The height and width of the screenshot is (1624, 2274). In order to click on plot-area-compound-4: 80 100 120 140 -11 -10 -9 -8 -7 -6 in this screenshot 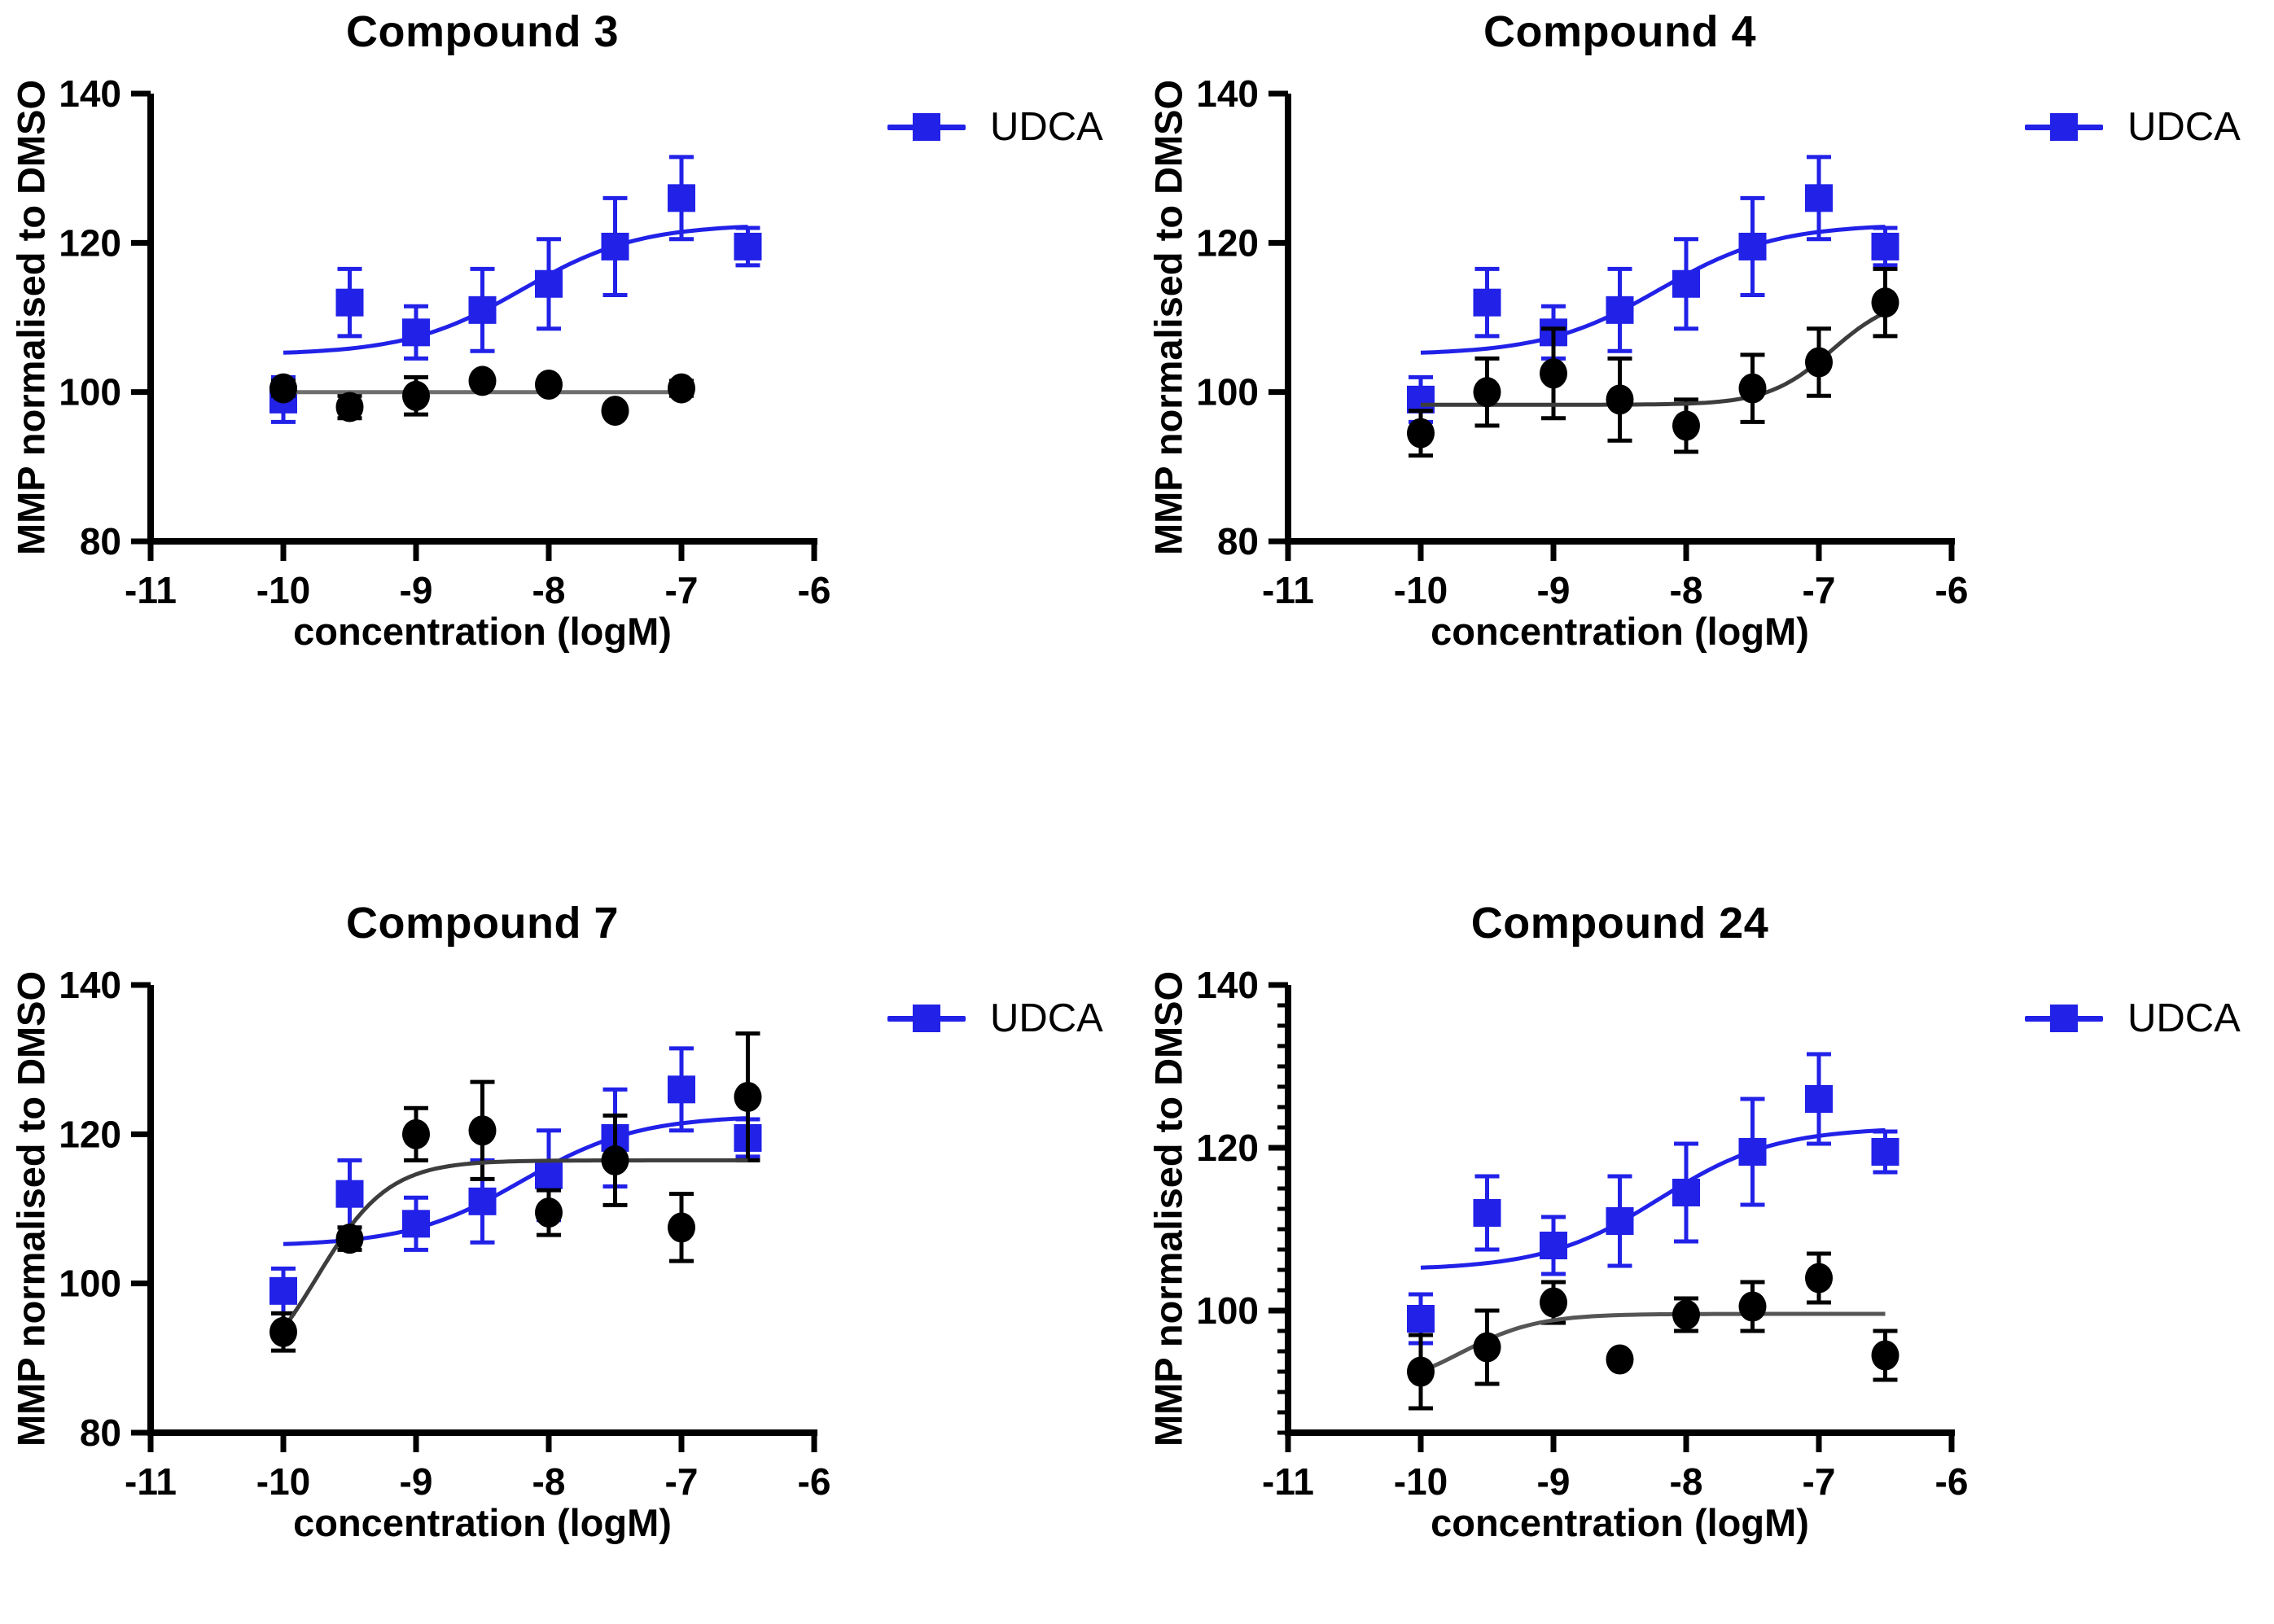, I will do `click(1582, 341)`.